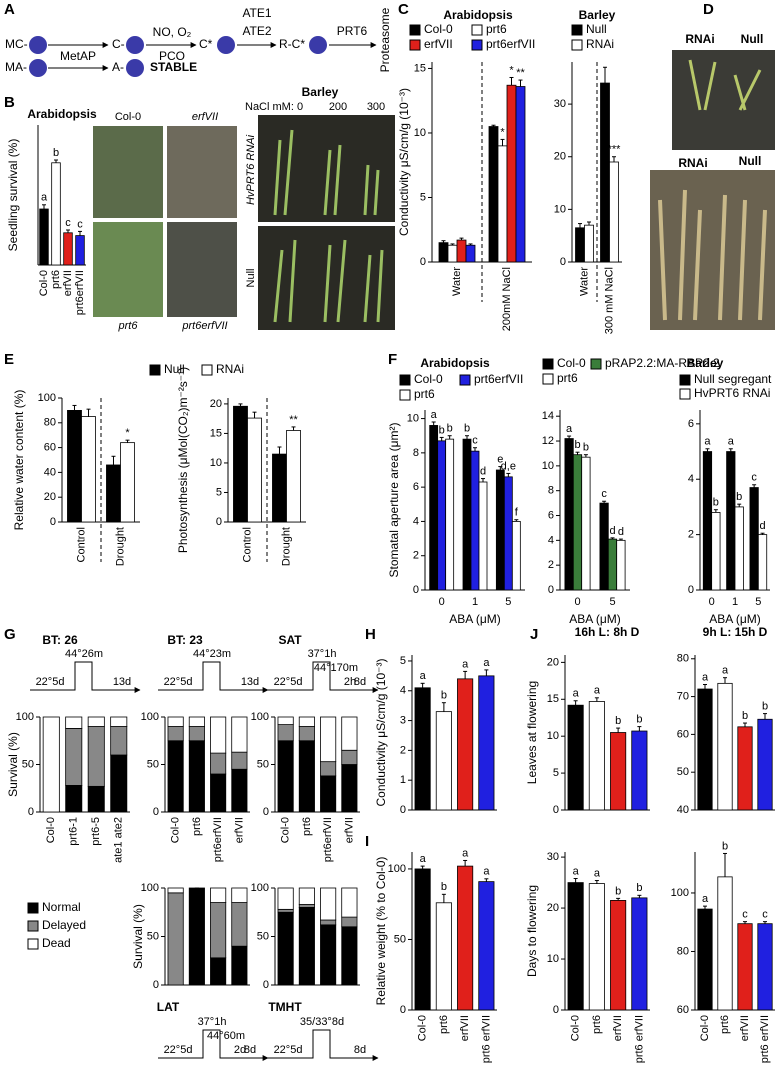  Describe the element at coordinates (290, 640) in the screenshot. I see `chart-title: SAT` at that location.